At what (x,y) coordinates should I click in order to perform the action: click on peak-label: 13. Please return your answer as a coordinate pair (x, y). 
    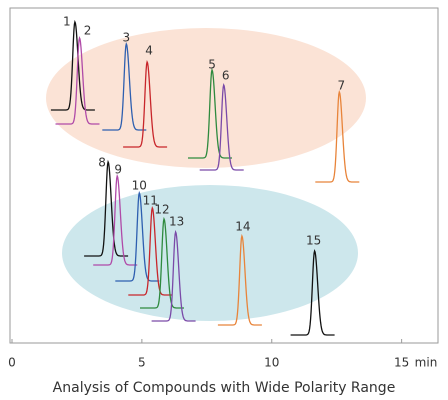
    Looking at the image, I should click on (176, 222).